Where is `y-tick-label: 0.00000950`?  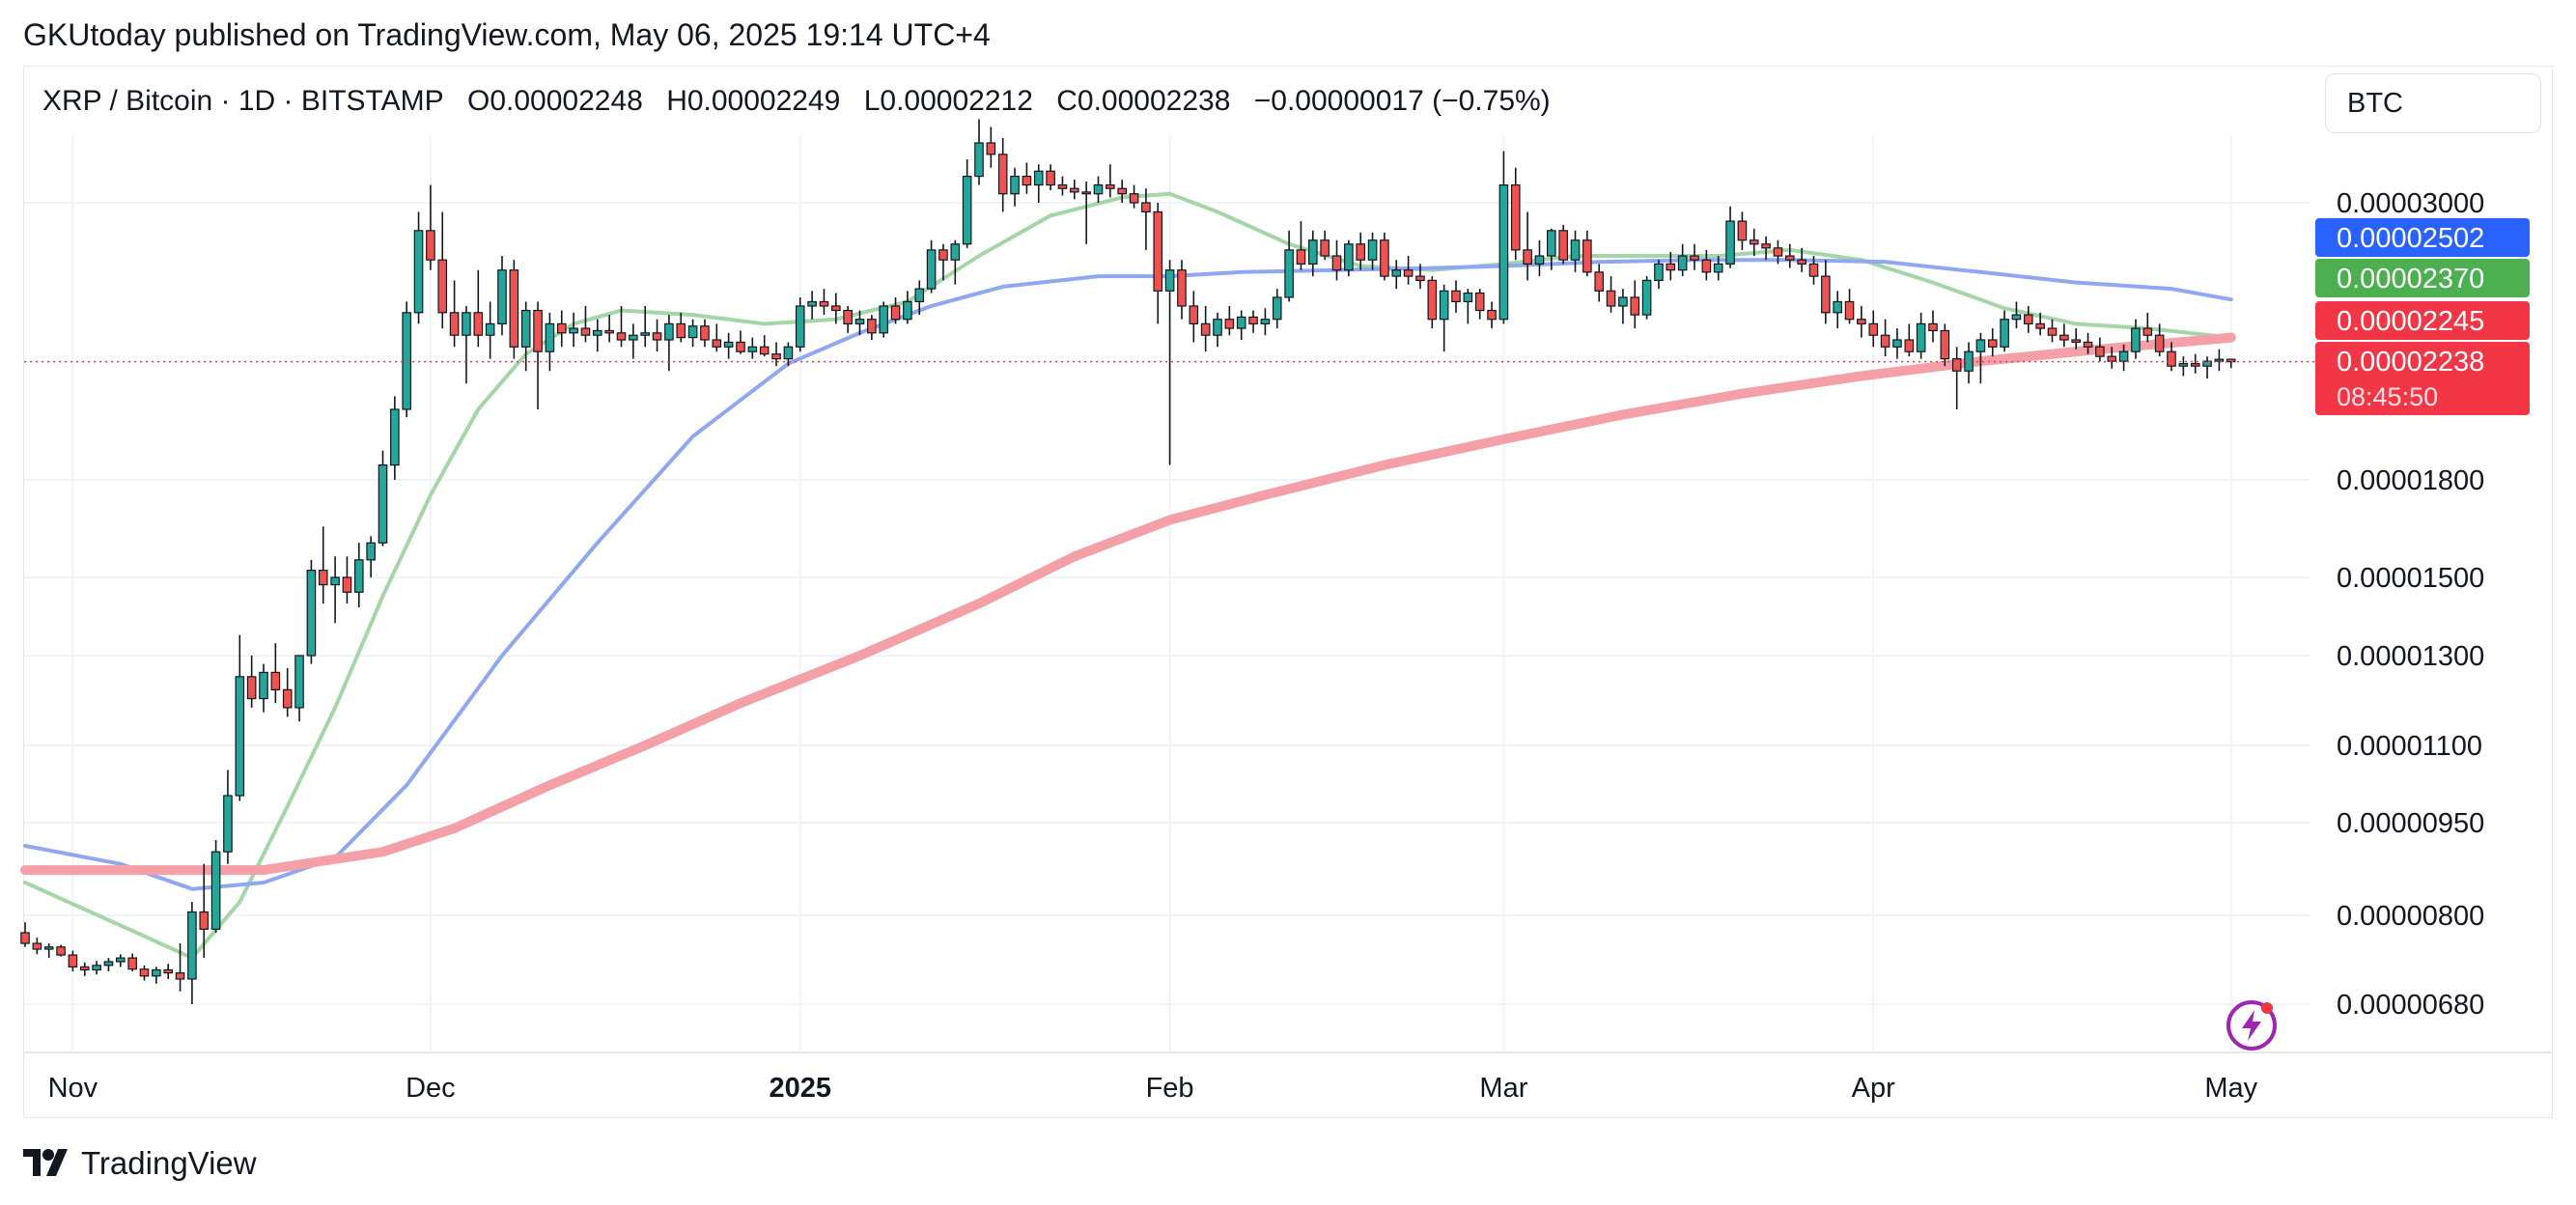
y-tick-label: 0.00000950 is located at coordinates (2410, 824).